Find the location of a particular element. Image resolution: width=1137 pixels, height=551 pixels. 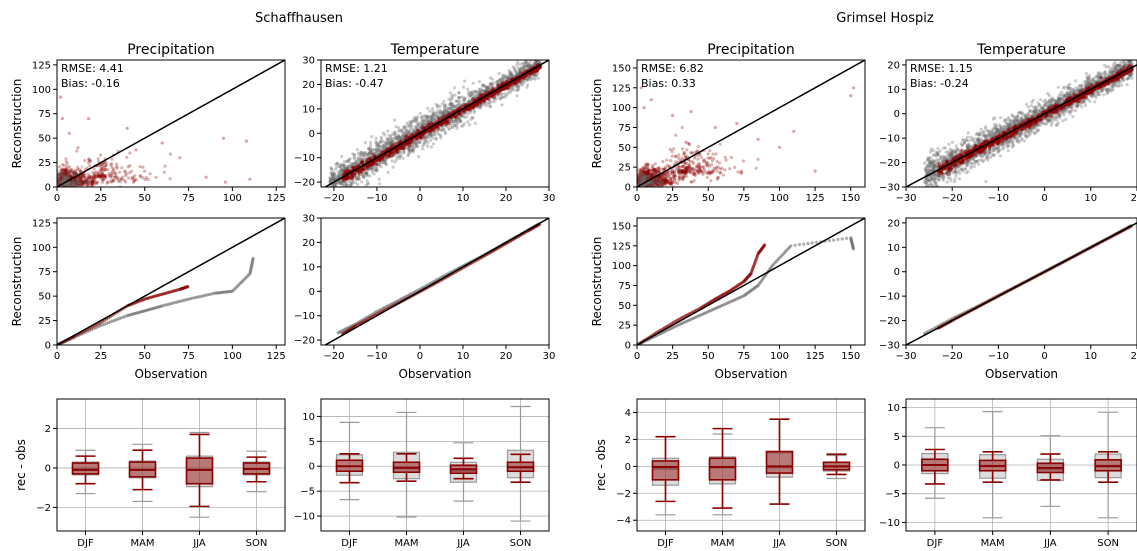

station-title-schaffhausen: Schaffhausen is located at coordinates (299, 18).